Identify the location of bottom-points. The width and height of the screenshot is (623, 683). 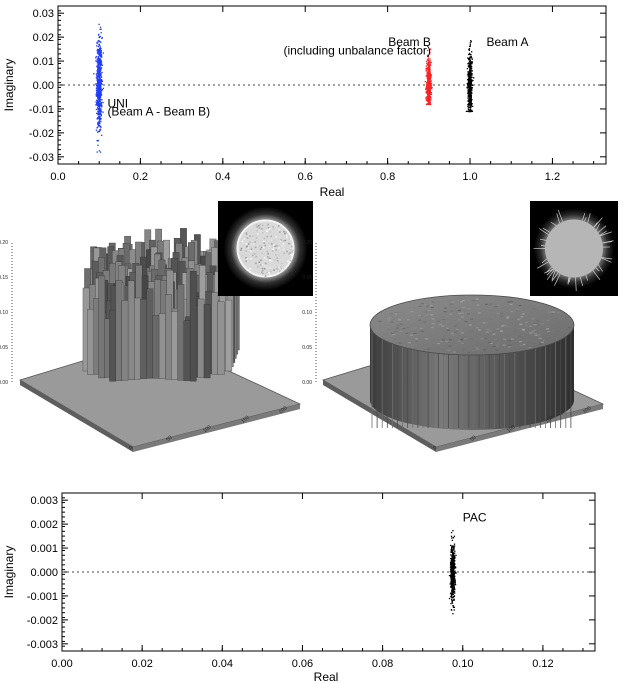
(452, 572).